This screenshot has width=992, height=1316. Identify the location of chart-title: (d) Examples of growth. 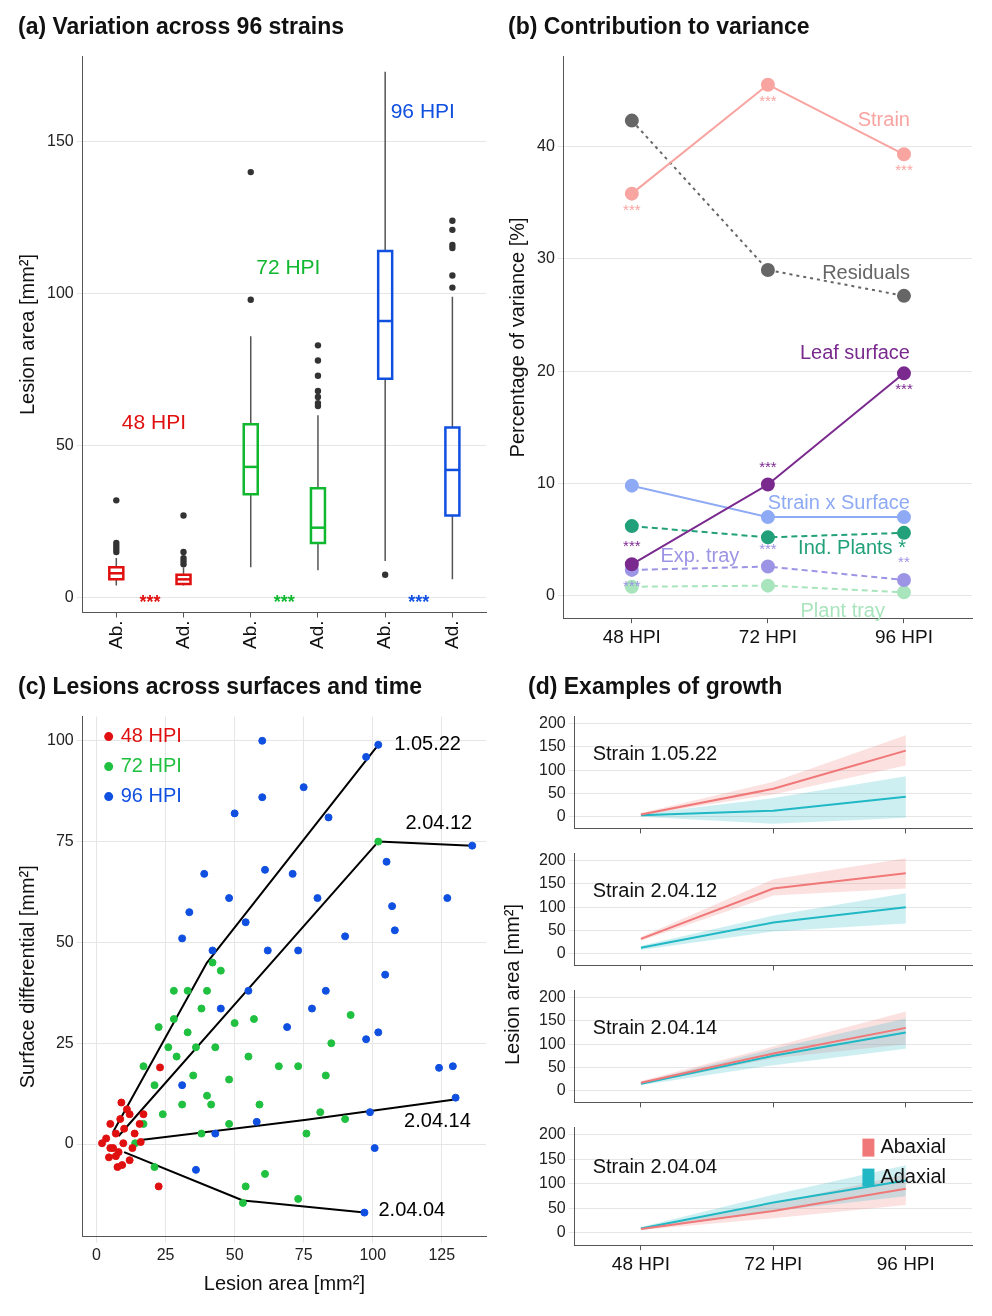
(655, 686).